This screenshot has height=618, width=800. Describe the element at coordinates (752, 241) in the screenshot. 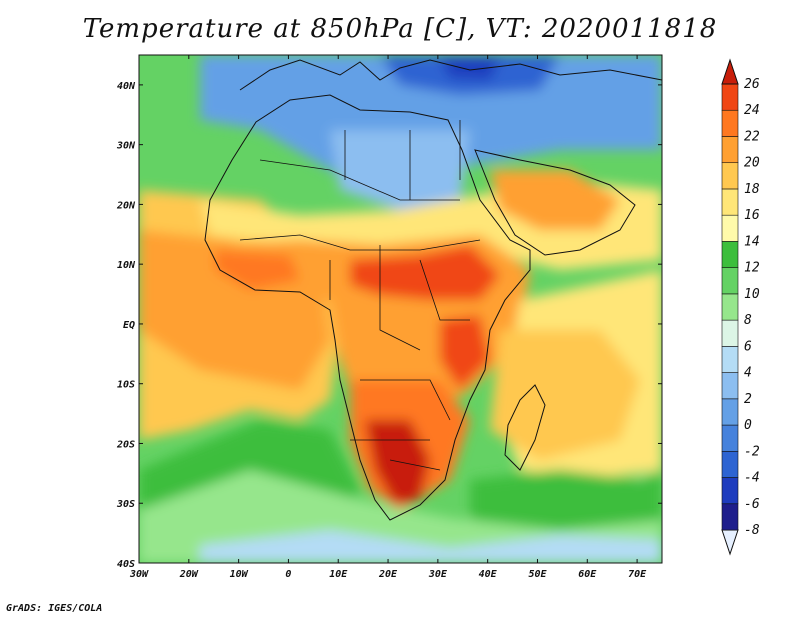

I see `colorbar-label: 14` at that location.